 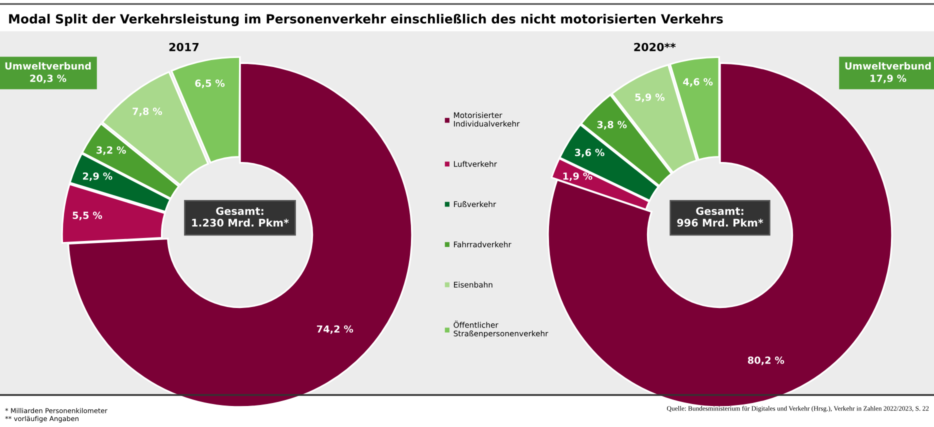 I want to click on chart-title: 2017, so click(x=184, y=47).